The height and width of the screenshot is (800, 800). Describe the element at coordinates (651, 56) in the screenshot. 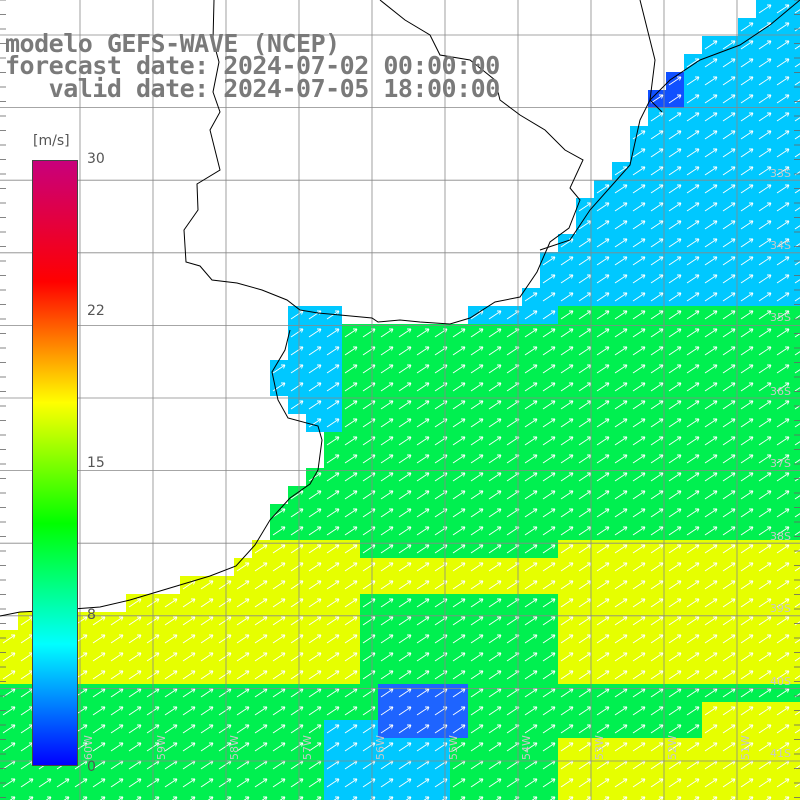

I see `coastline-path-north` at that location.